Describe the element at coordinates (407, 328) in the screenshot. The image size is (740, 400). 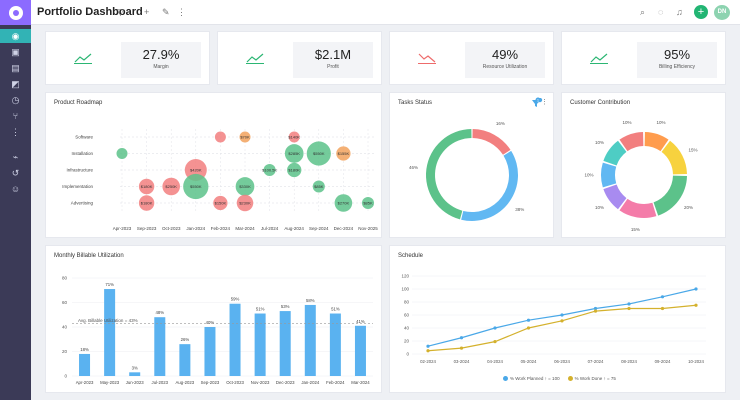
I see `y-tick-label: 40` at that location.